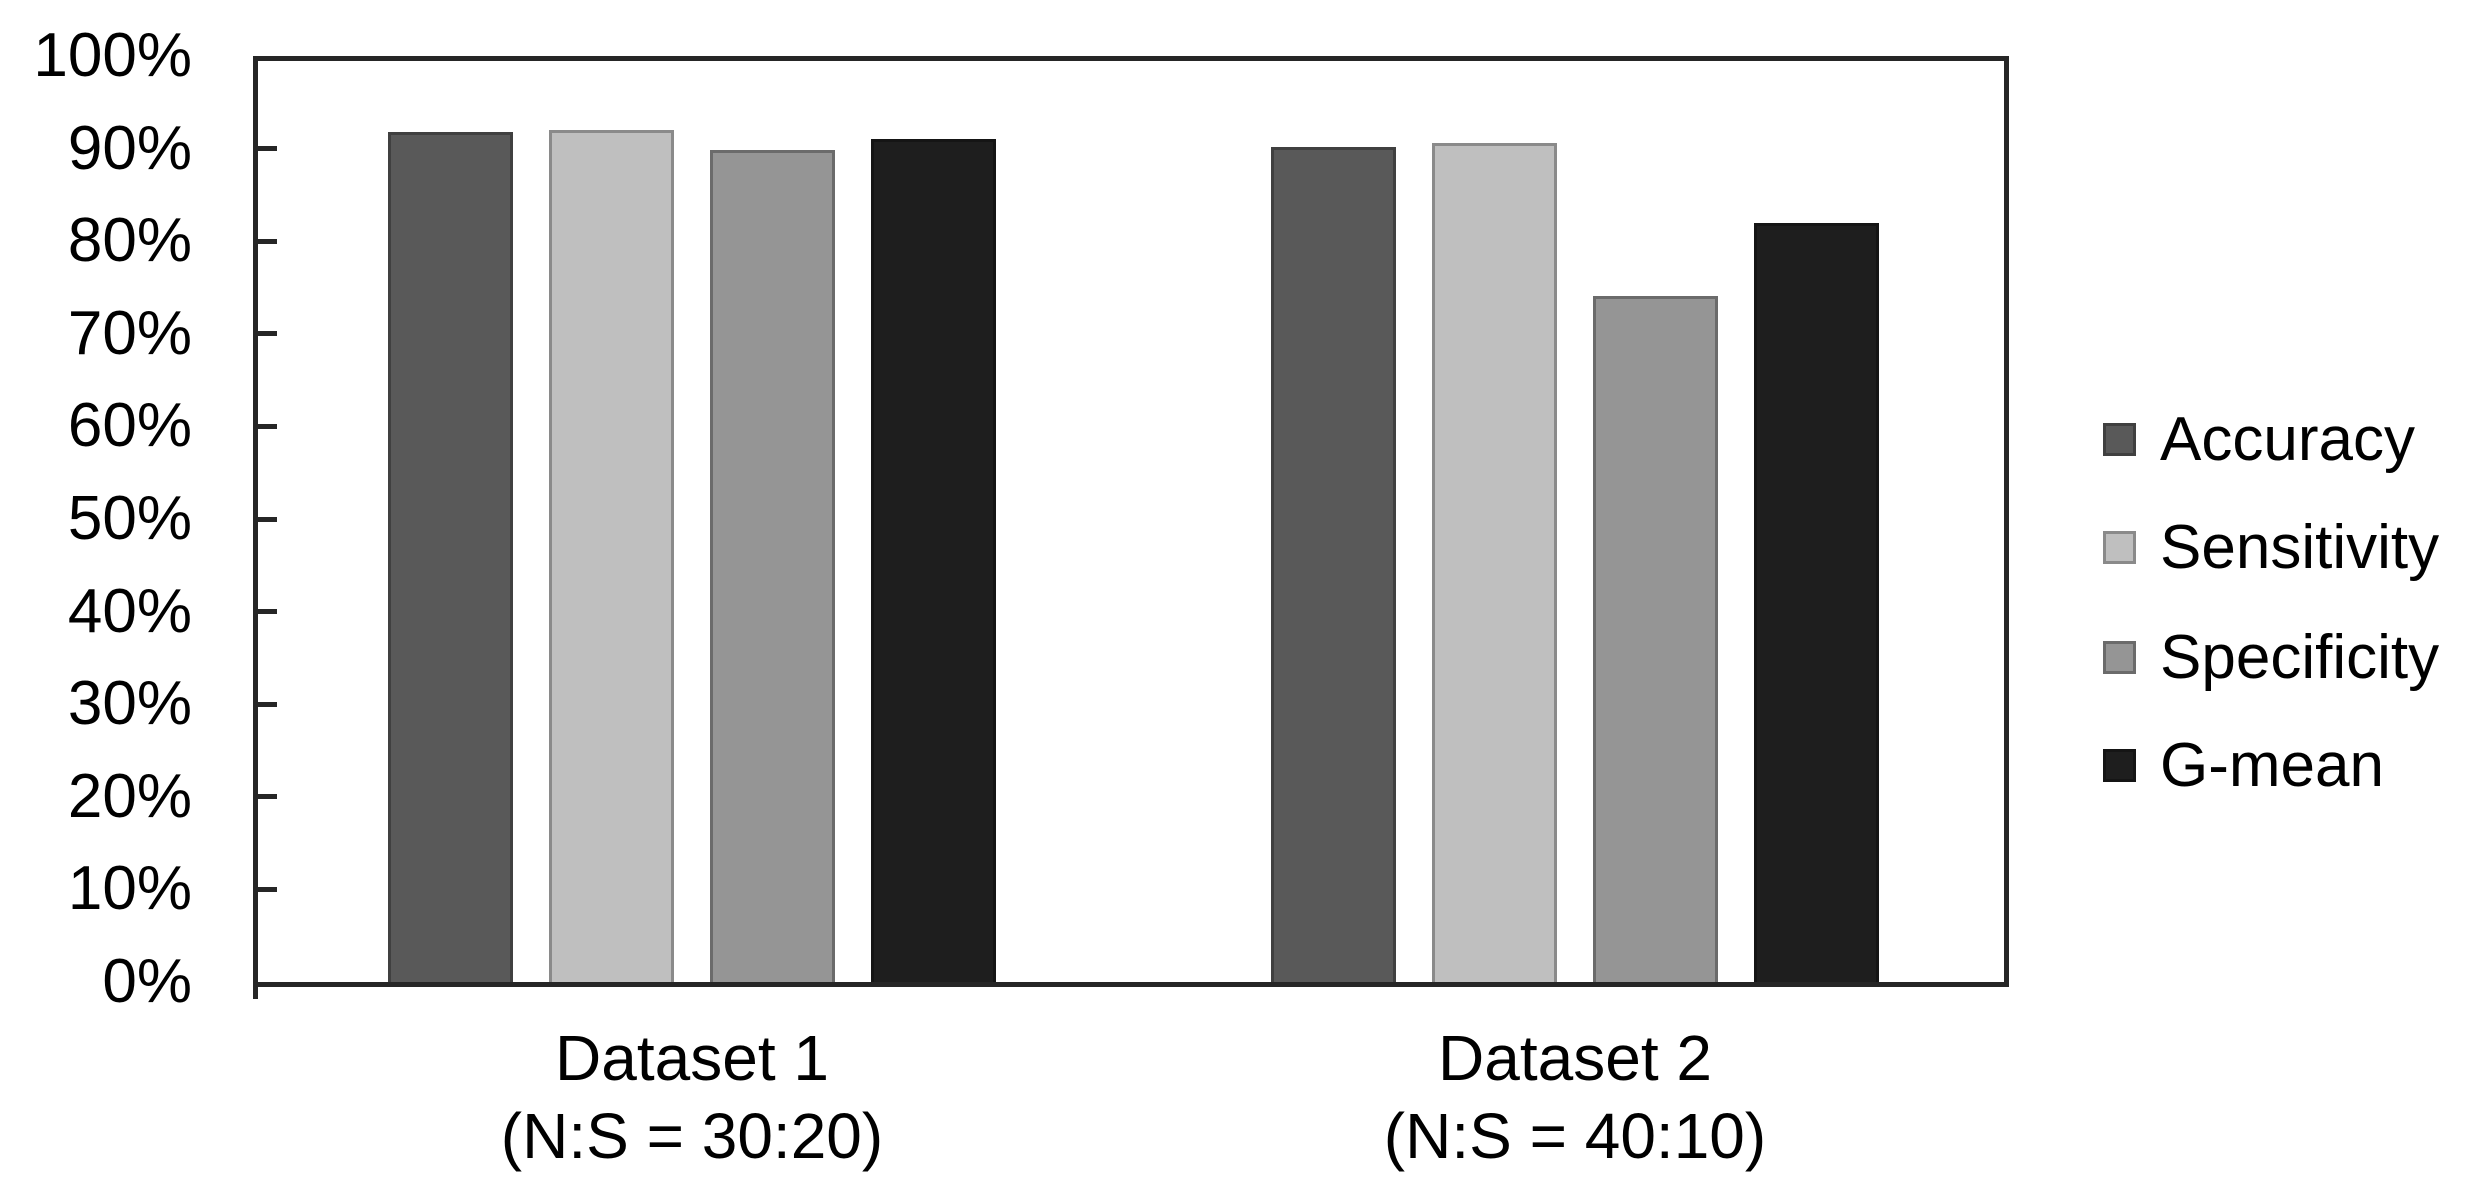  Describe the element at coordinates (129, 889) in the screenshot. I see `y-axis-tick-label: 10%` at that location.